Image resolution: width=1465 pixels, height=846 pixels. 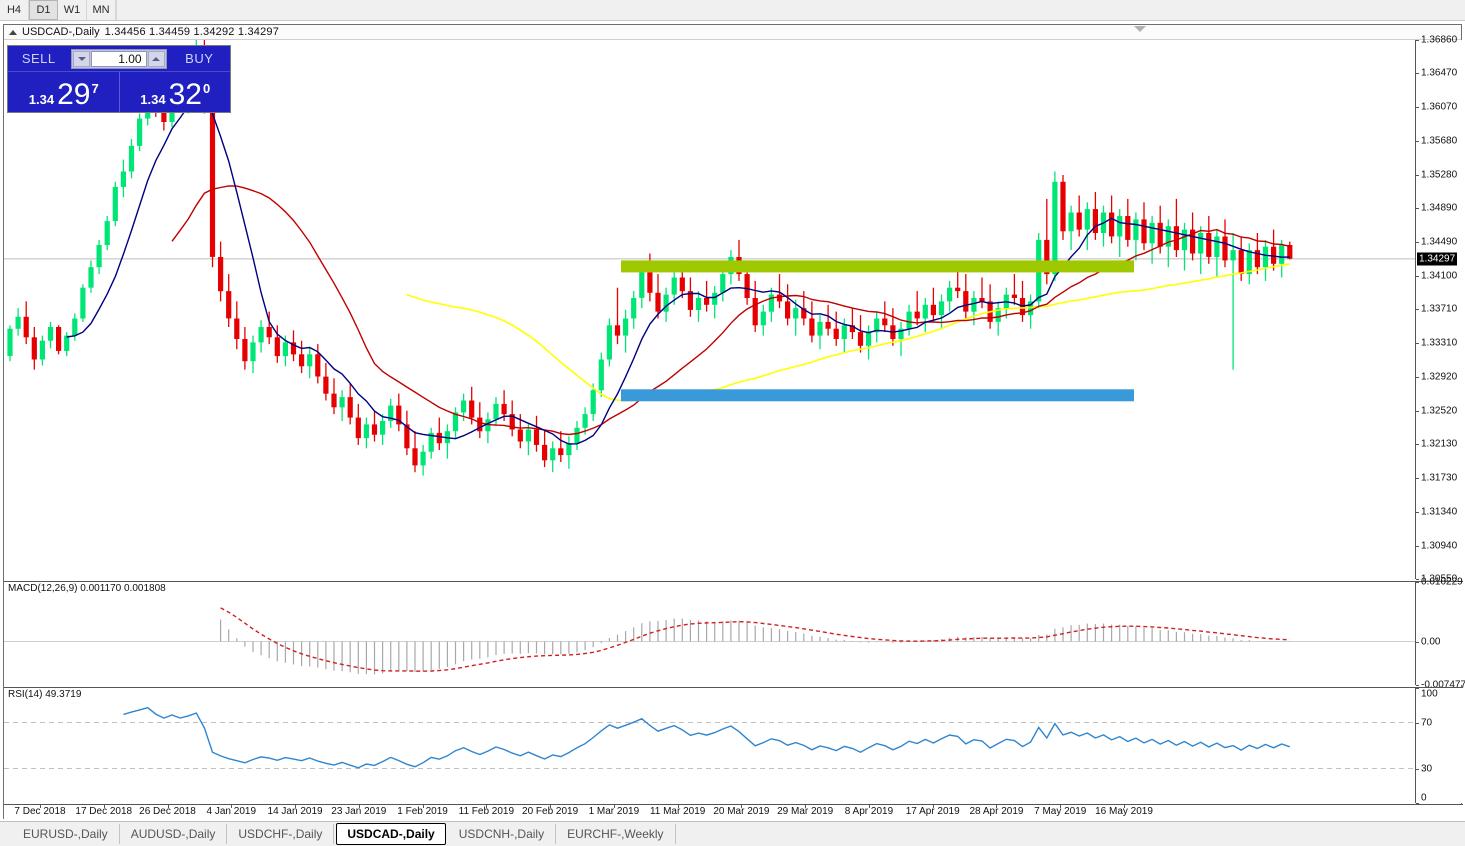 I want to click on price-axis-label: 1.30940, so click(x=1439, y=546).